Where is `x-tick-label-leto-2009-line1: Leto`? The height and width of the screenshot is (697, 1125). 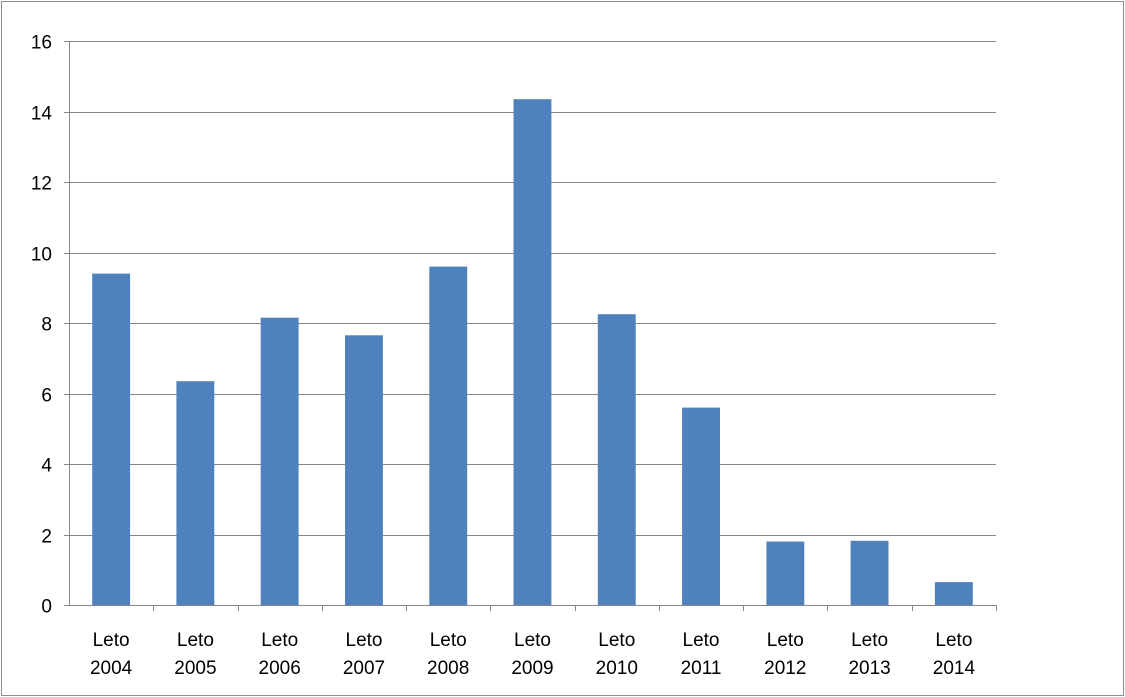 x-tick-label-leto-2009-line1: Leto is located at coordinates (532, 640).